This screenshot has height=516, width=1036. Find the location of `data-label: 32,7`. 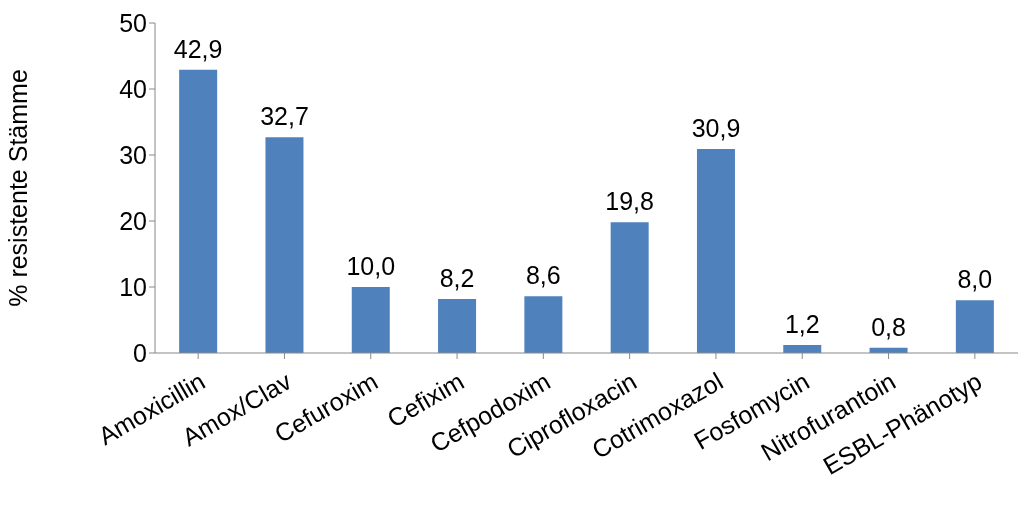

data-label: 32,7 is located at coordinates (284, 116).